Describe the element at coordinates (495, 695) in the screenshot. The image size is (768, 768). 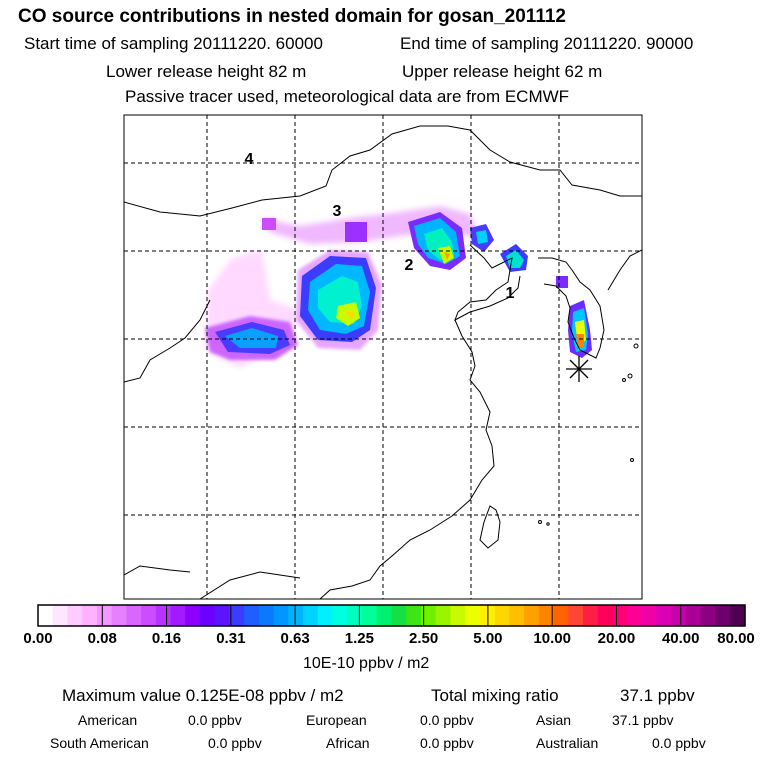
I see `total-mixing-label: Total mixing ratio` at that location.